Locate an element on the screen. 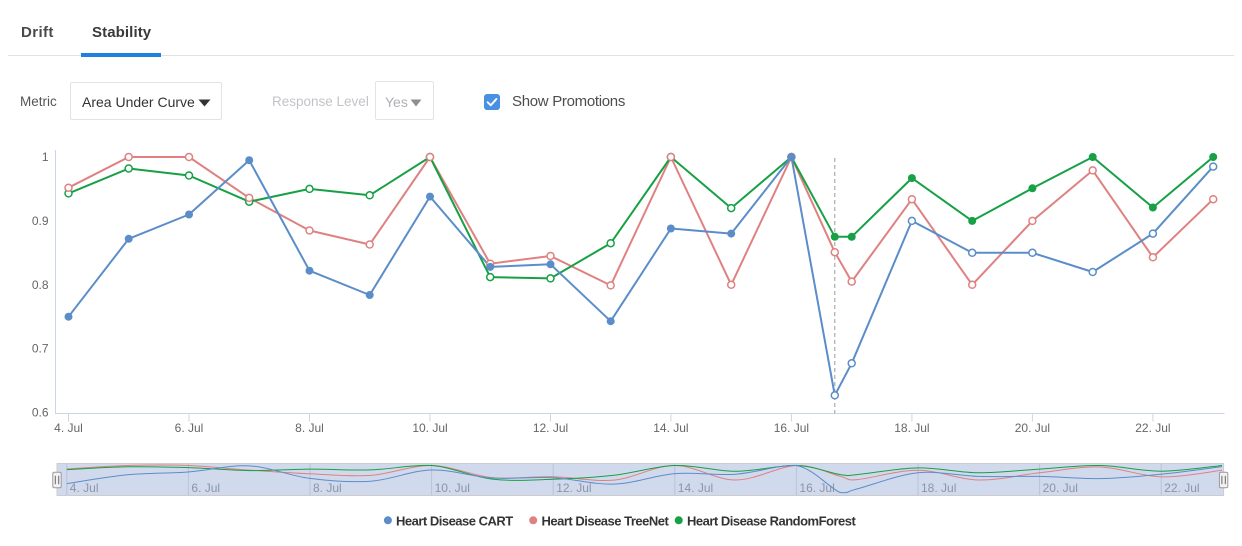  svg-text: Heart Disease RandomForest is located at coordinates (772, 521).